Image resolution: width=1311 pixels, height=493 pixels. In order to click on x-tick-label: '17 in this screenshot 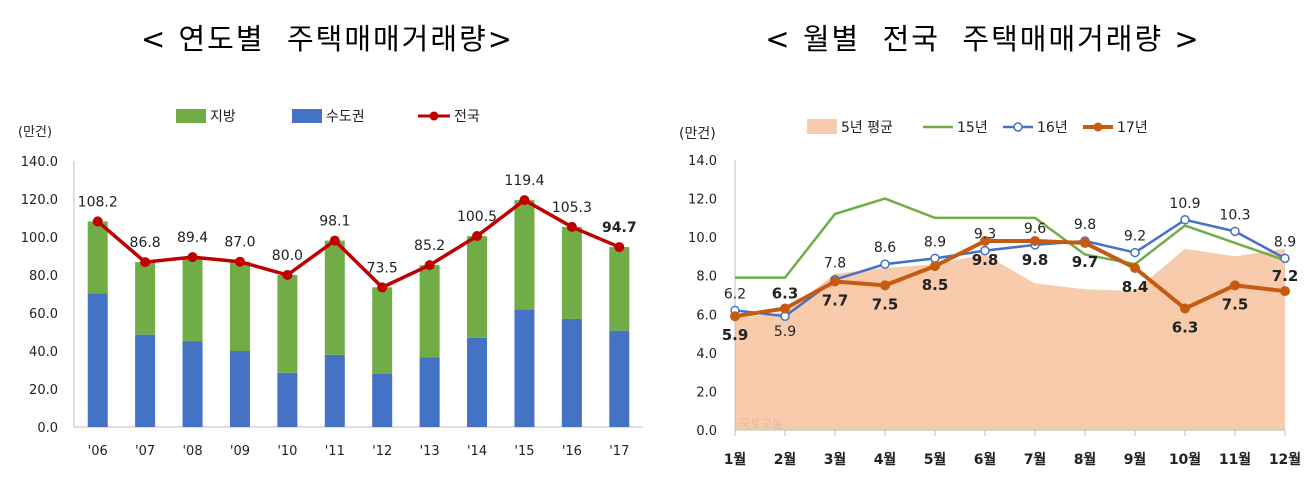, I will do `click(619, 451)`.